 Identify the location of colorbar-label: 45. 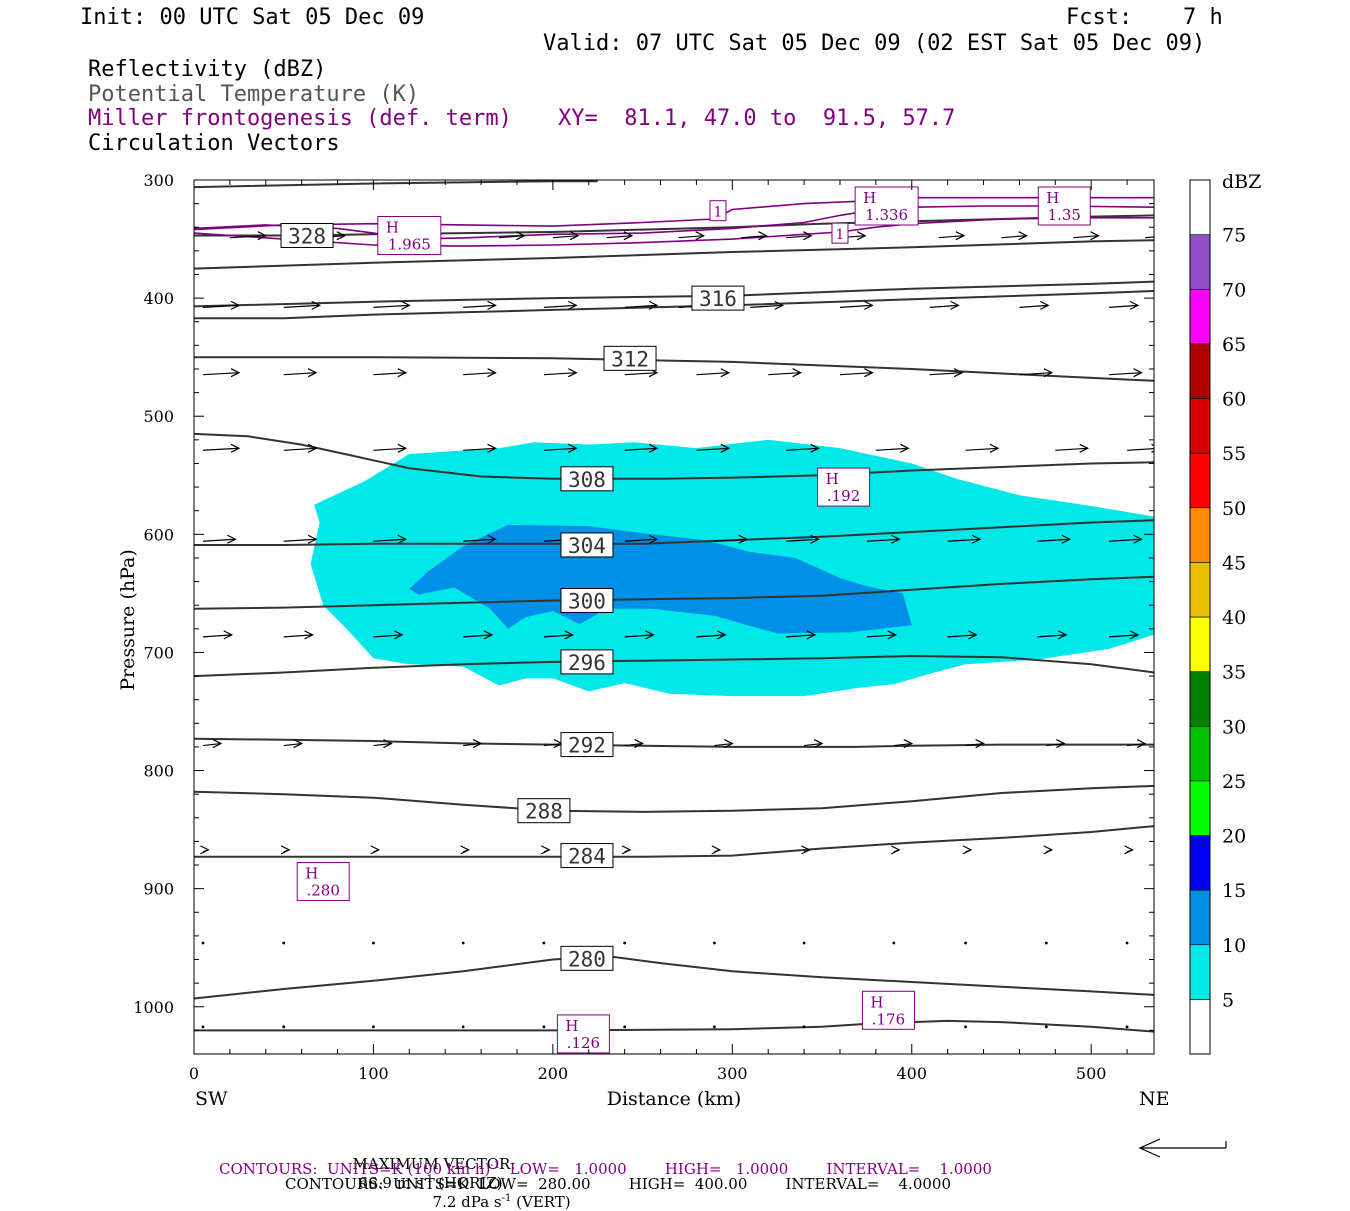
(1234, 563).